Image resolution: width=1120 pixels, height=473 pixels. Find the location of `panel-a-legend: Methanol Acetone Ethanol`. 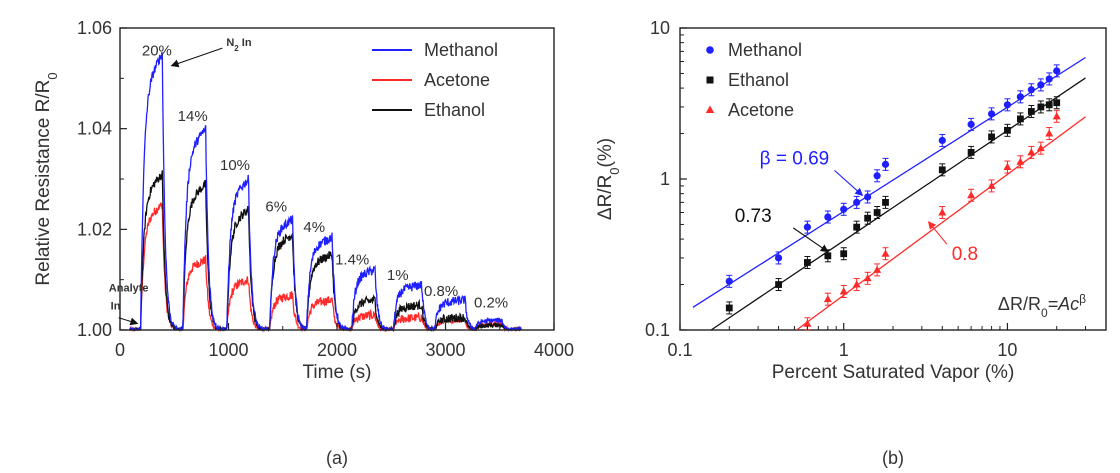

panel-a-legend: Methanol Acetone Ethanol is located at coordinates (435, 80).